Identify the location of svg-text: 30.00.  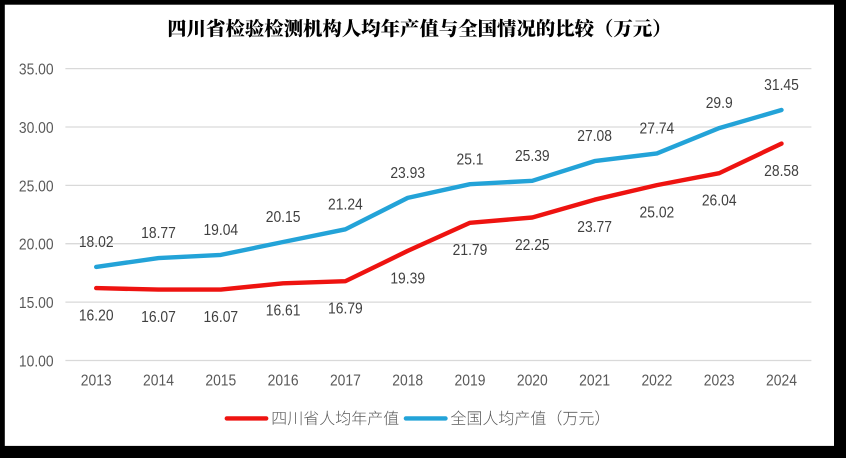
(36, 128).